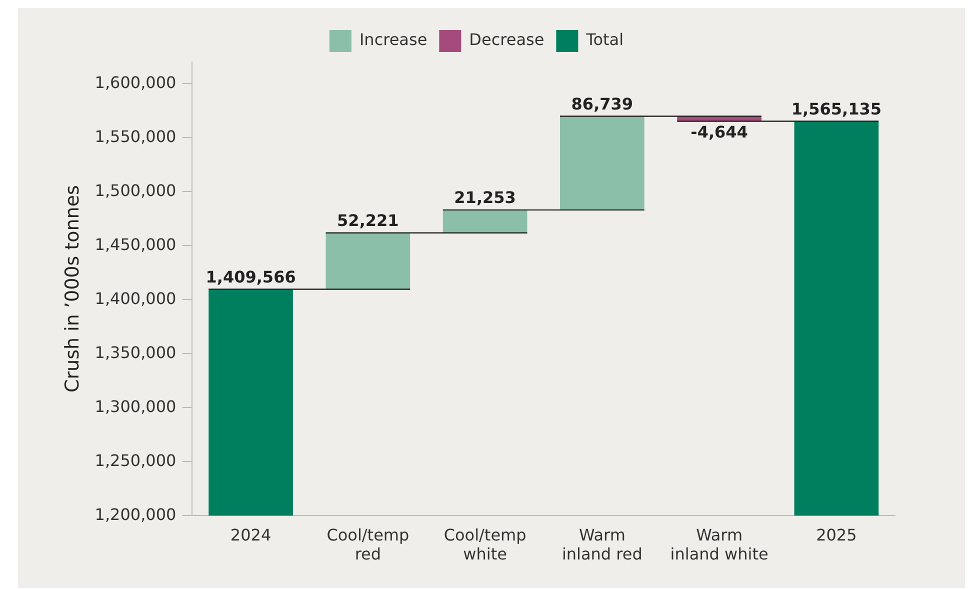 The width and height of the screenshot is (975, 589). Describe the element at coordinates (368, 544) in the screenshot. I see `x-tick-label: Cool/temp red` at that location.